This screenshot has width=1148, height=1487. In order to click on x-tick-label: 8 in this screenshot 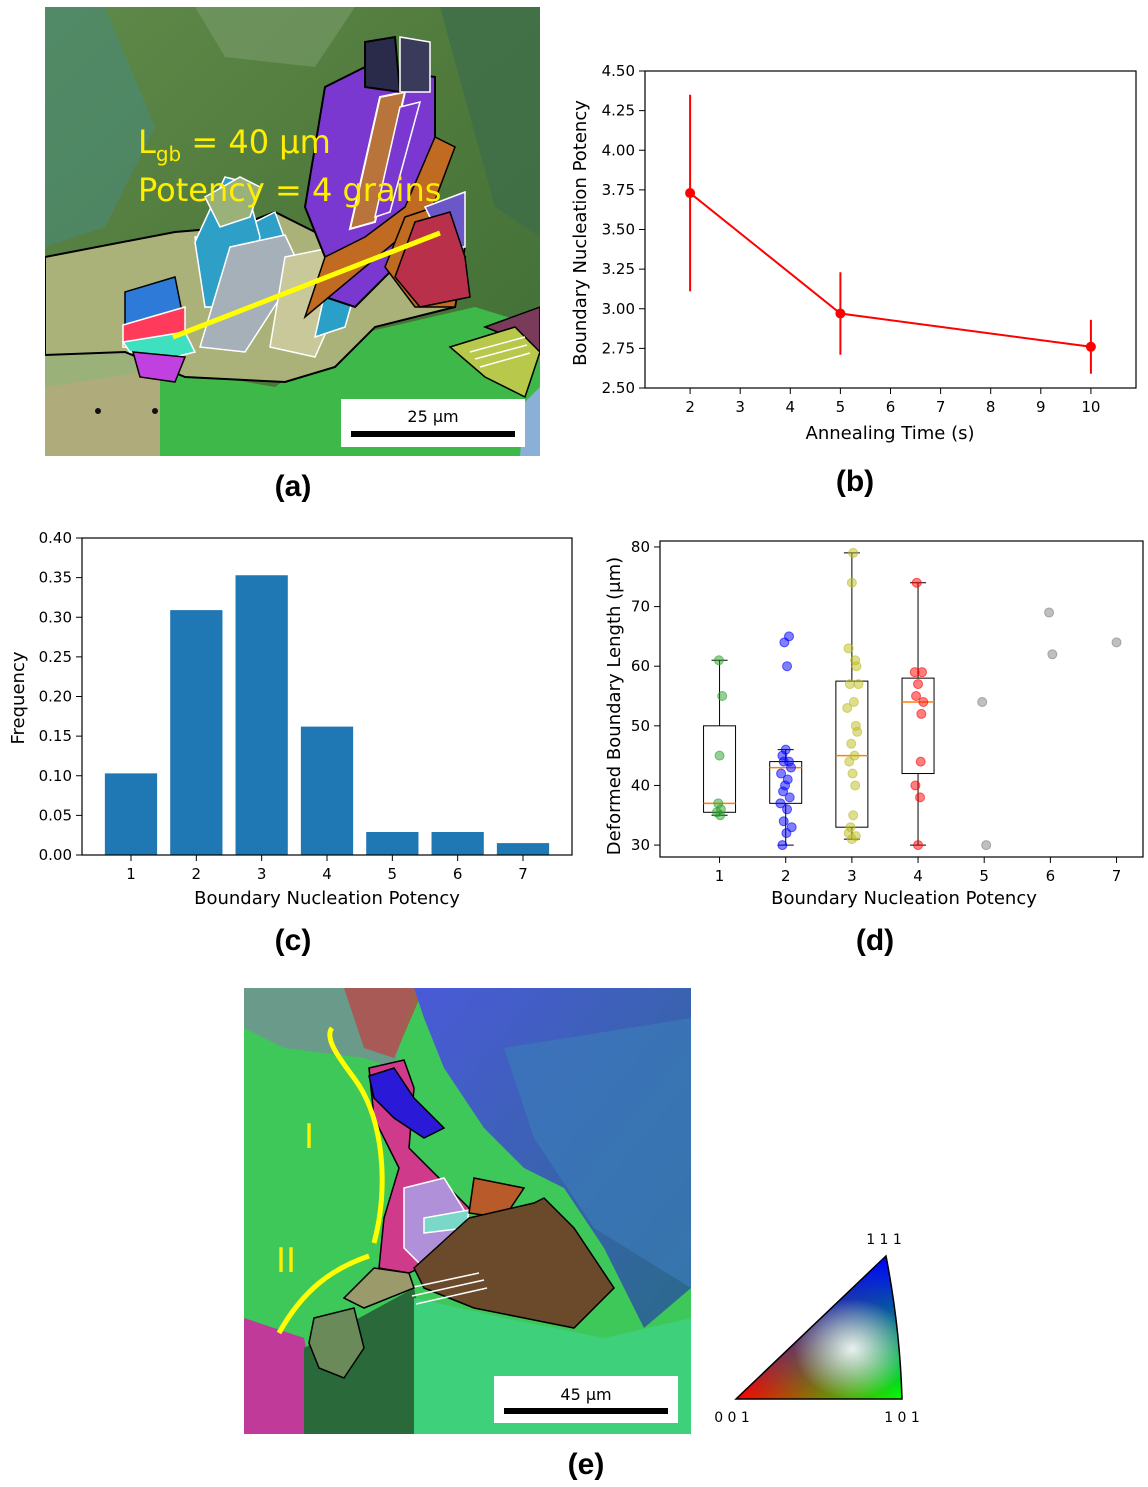, I will do `click(991, 407)`.